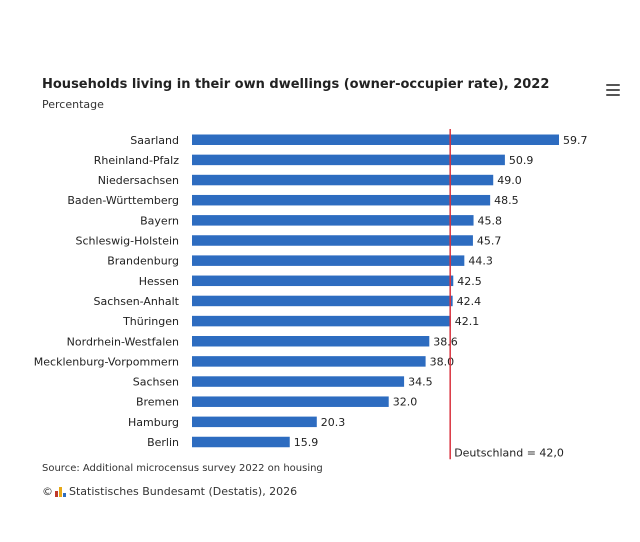  I want to click on bar-group: Sachsen 34.5, so click(283, 382).